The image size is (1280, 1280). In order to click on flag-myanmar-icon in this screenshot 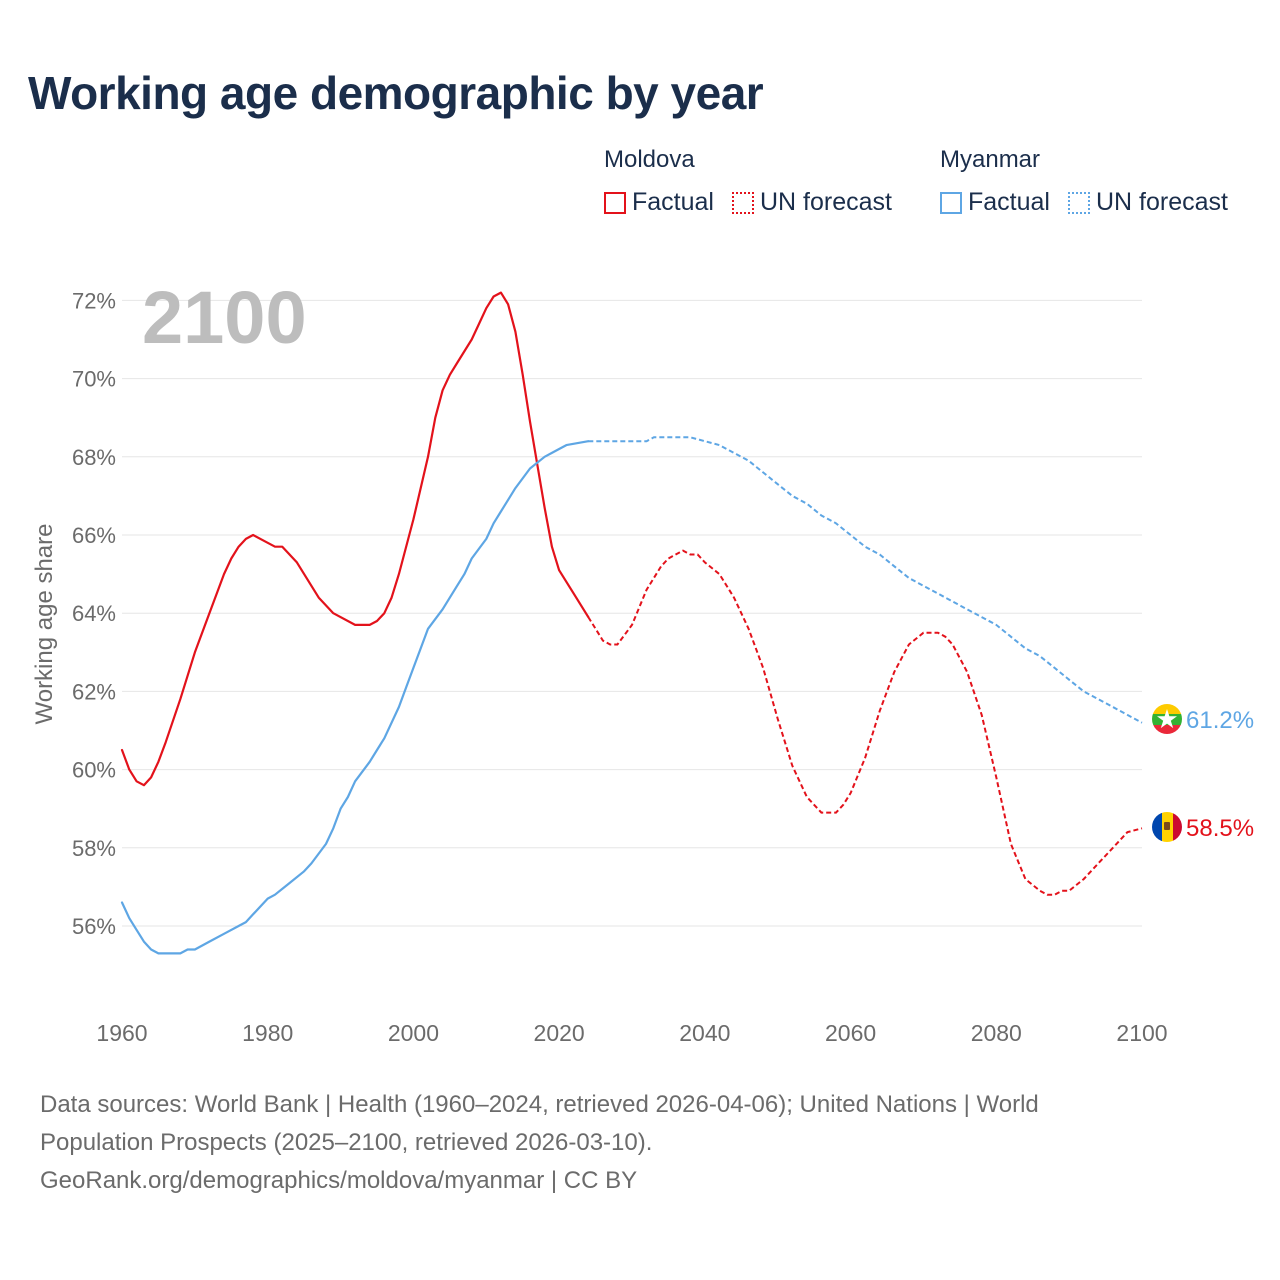, I will do `click(1167, 719)`.